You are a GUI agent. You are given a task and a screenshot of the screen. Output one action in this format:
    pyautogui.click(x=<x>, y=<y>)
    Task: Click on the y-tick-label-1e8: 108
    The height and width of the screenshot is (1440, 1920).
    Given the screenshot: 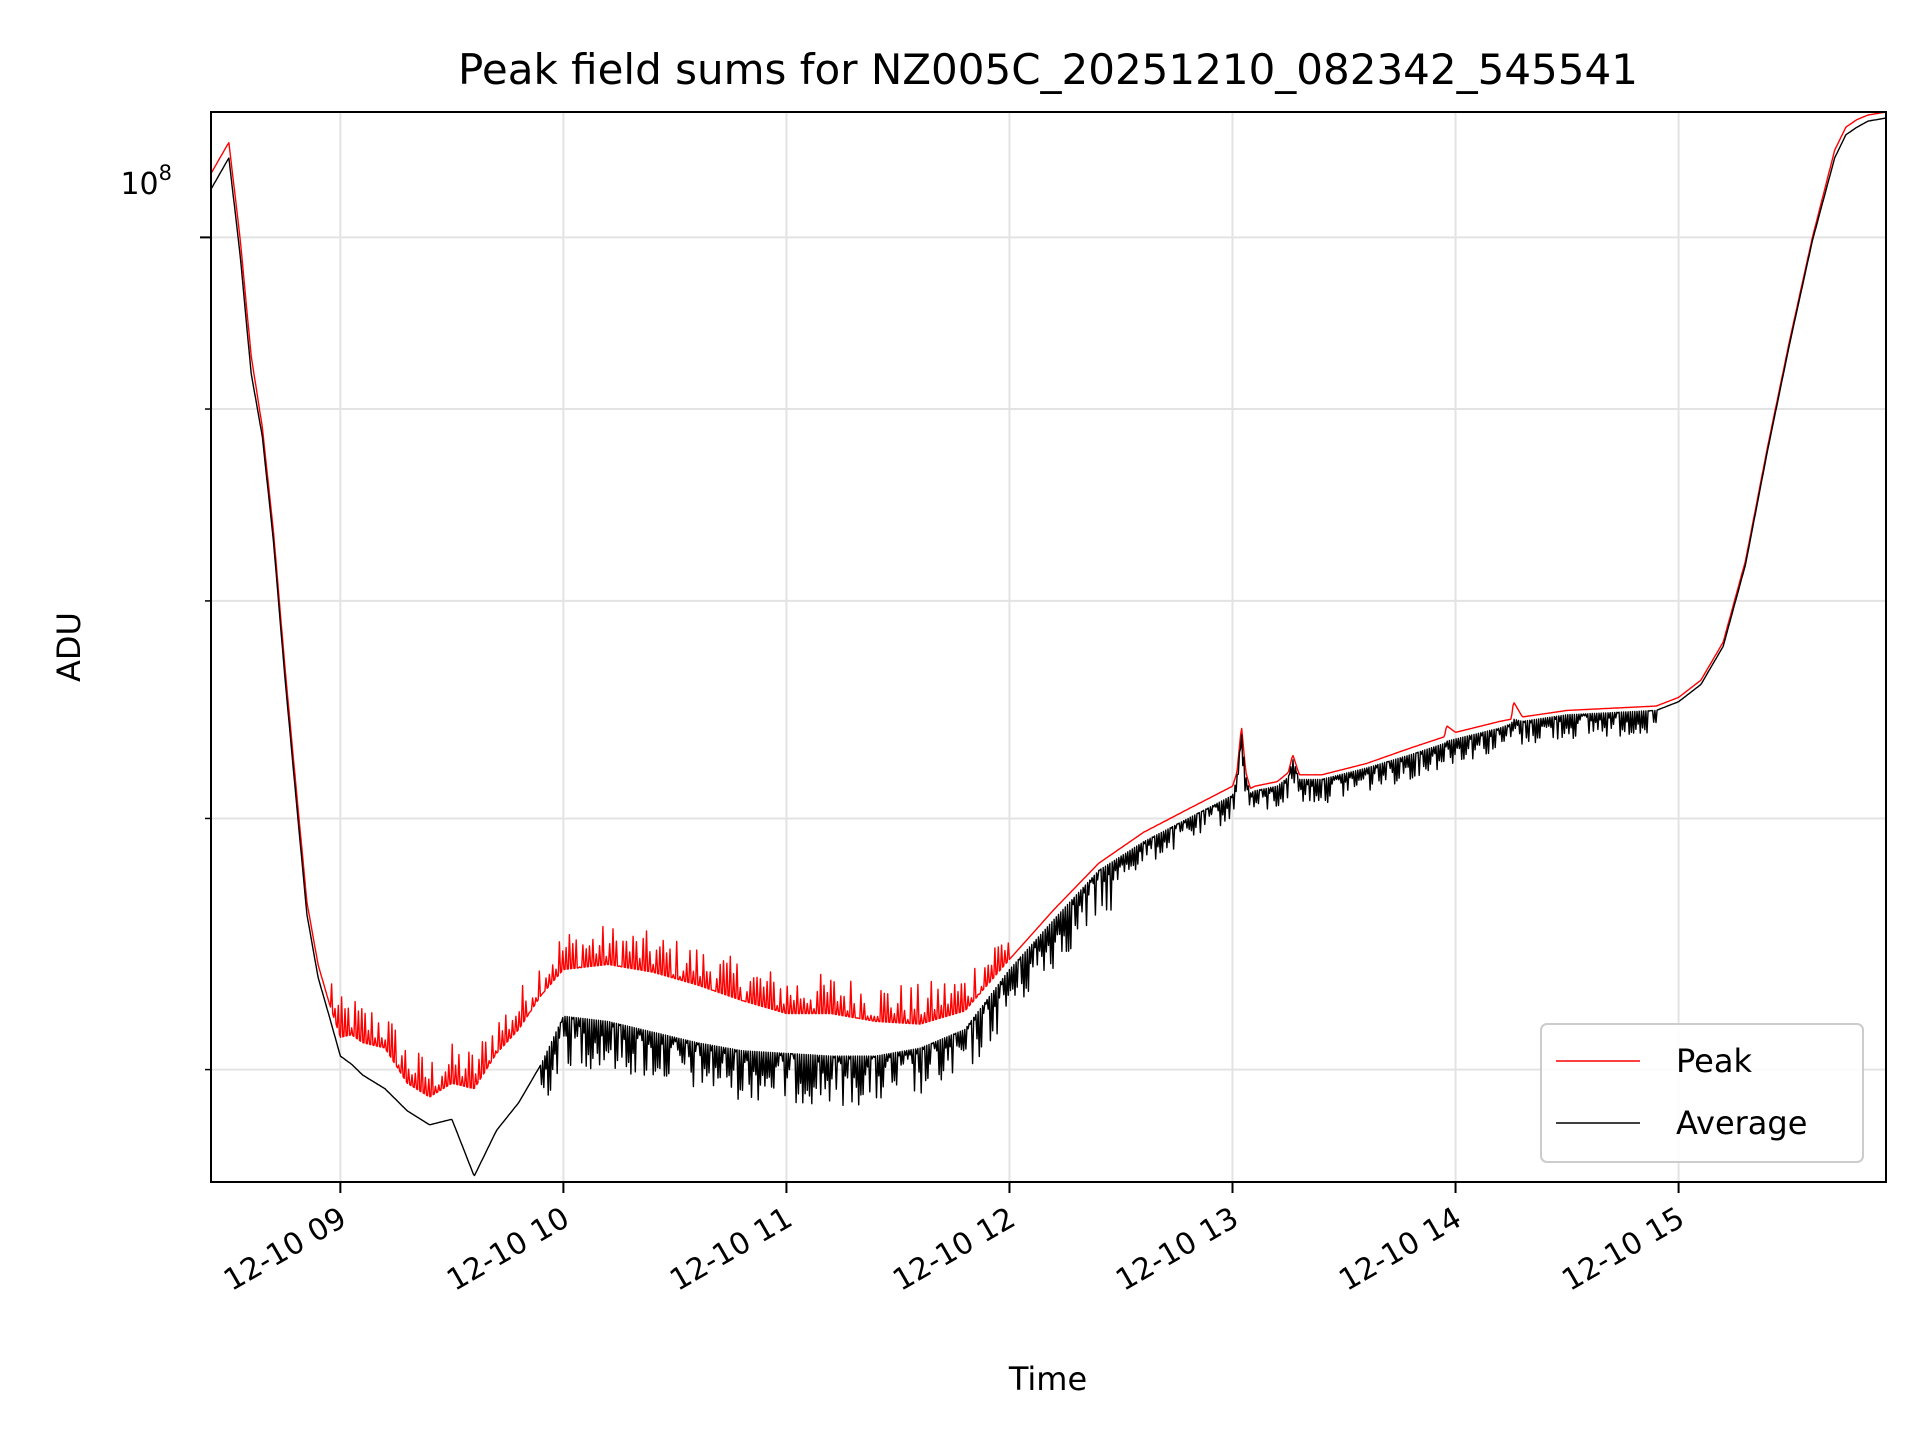 What is the action you would take?
    pyautogui.click(x=146, y=181)
    